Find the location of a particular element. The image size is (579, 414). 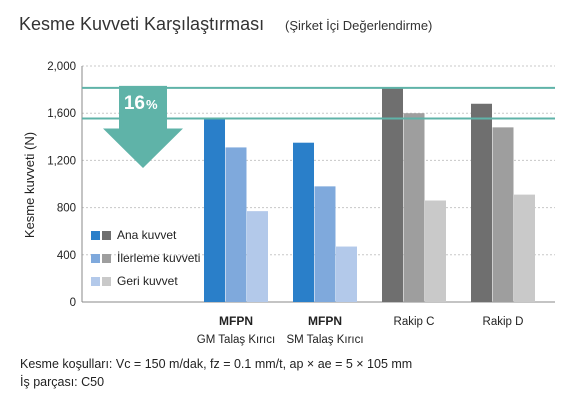

bar-ilerleme-cat2 is located at coordinates (414, 207).